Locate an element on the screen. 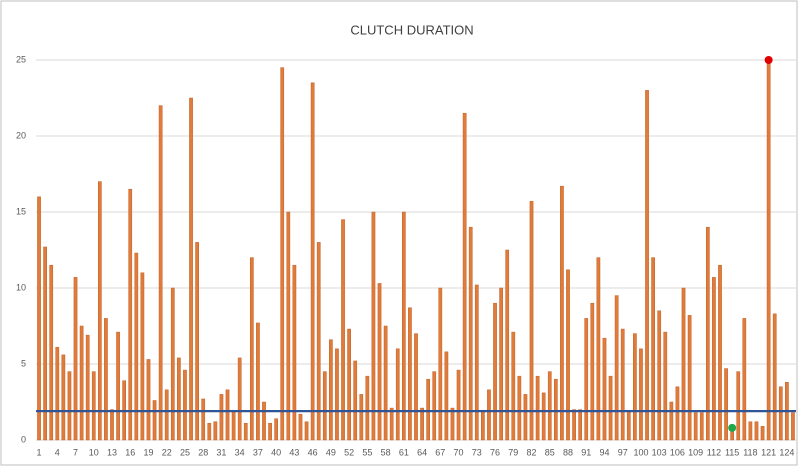  x-tick-label: 19 is located at coordinates (148, 452).